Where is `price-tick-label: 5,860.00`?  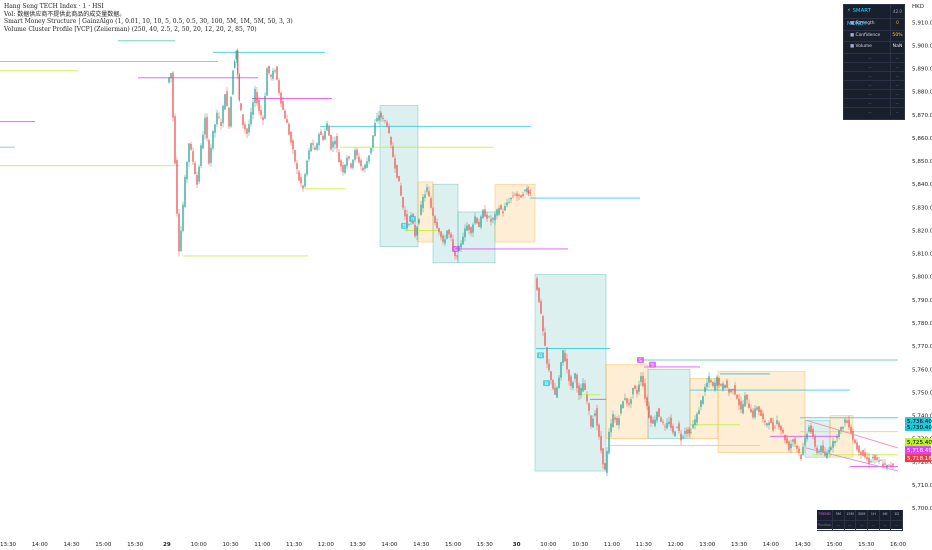
price-tick-label: 5,860.00 is located at coordinates (922, 139).